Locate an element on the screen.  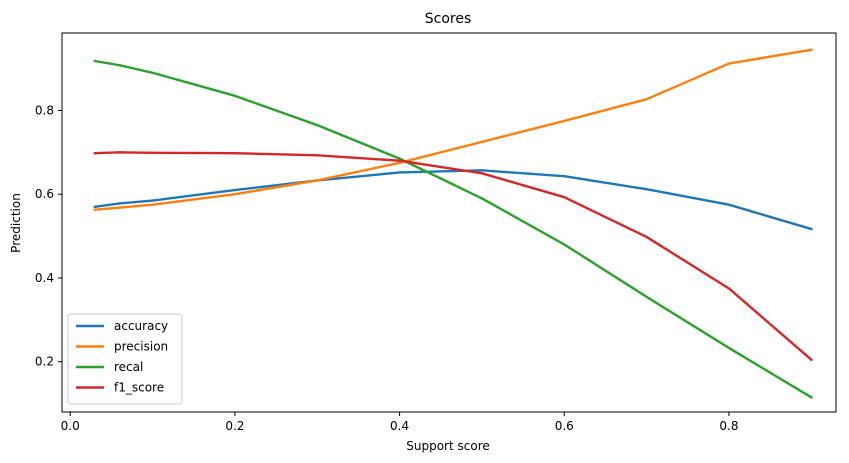
y-tick-label: 0.8 is located at coordinates (44, 110).